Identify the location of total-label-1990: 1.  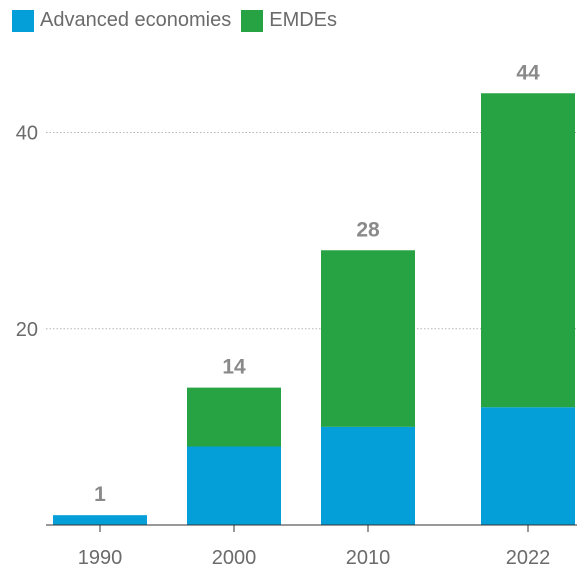
(100, 494).